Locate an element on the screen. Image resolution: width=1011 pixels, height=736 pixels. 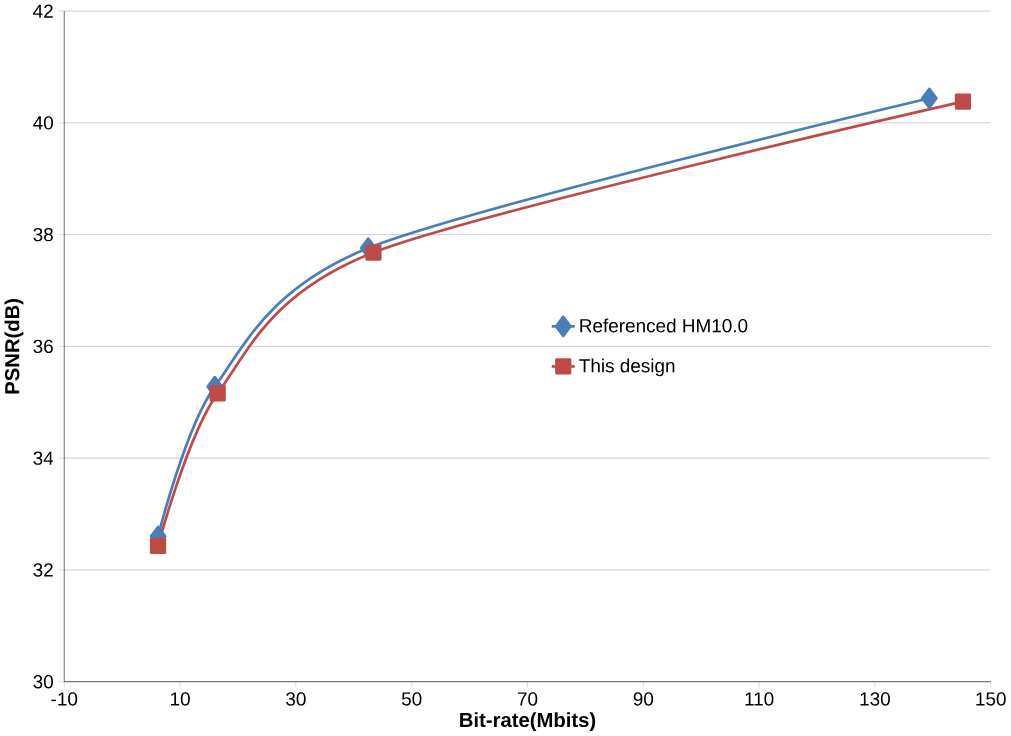
x-tick-label: -10 is located at coordinates (64, 699).